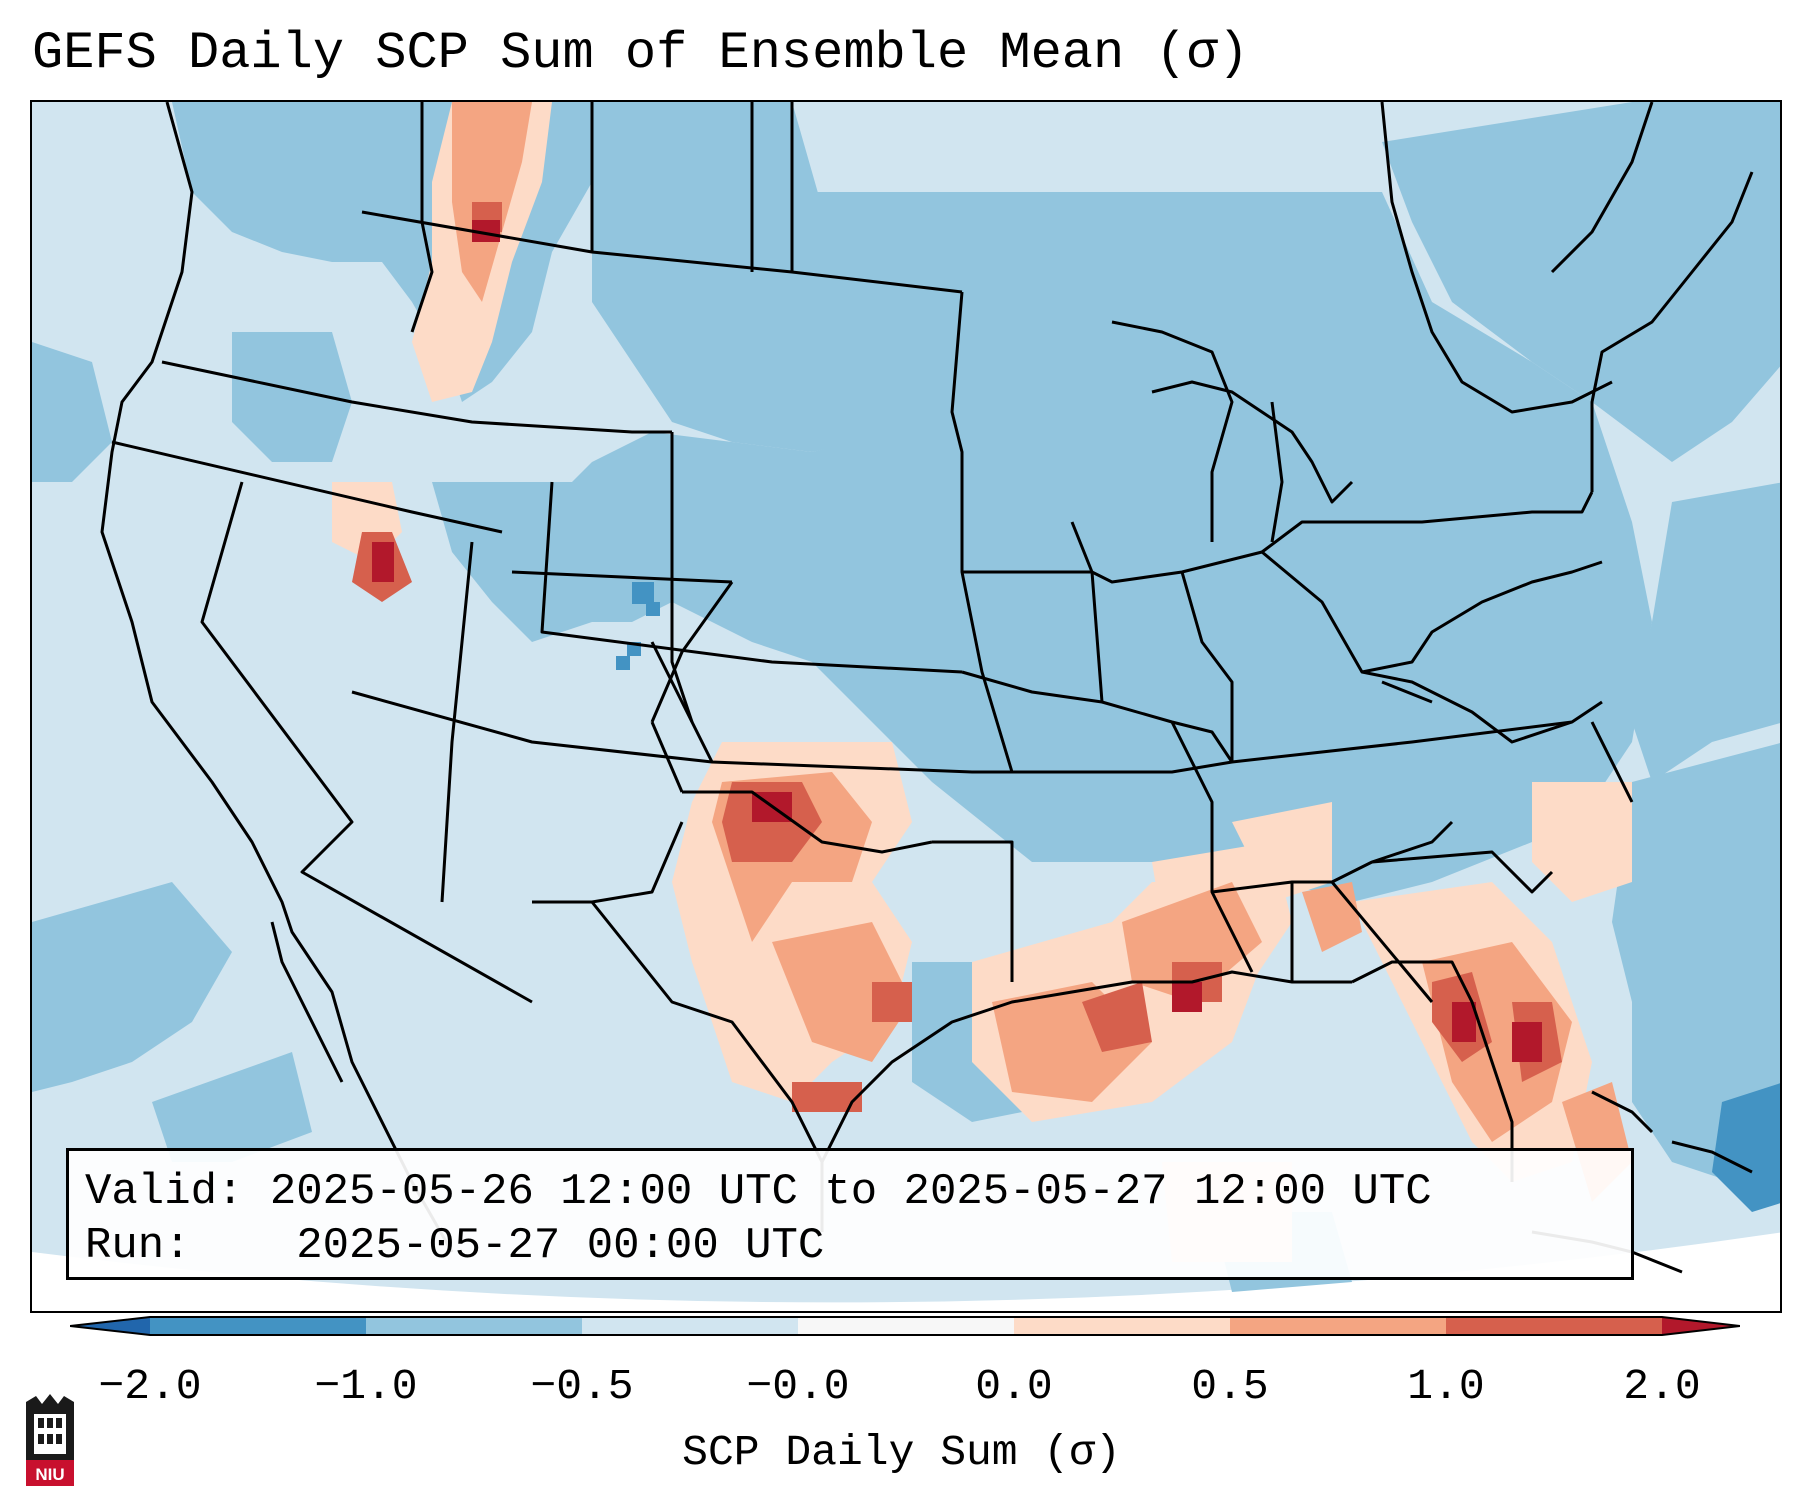 Image resolution: width=1803 pixels, height=1506 pixels. I want to click on colorbar-under-arrow, so click(110, 1326).